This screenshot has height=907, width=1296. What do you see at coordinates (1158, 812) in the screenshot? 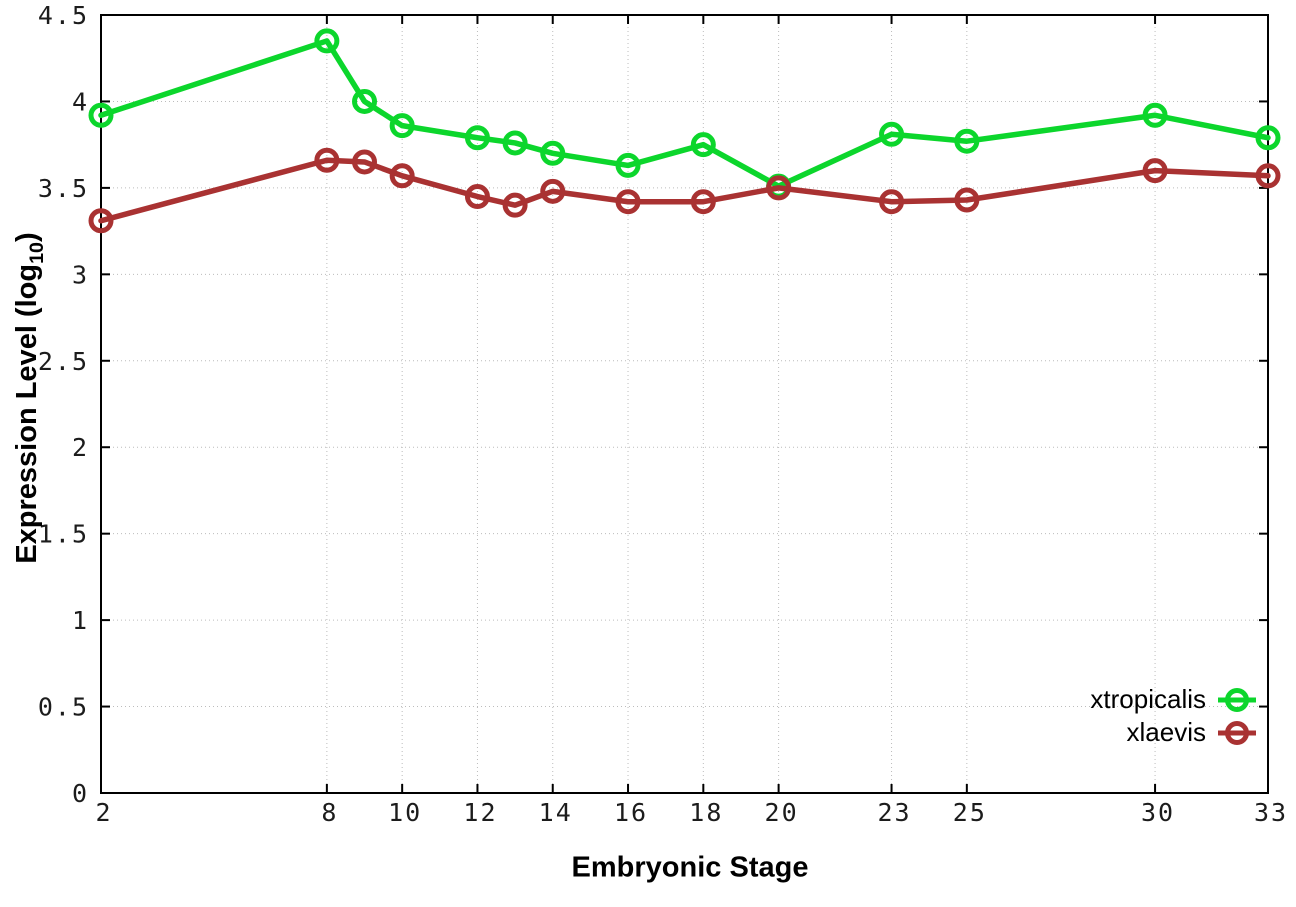
I see `x-tick-label-30: 30` at bounding box center [1158, 812].